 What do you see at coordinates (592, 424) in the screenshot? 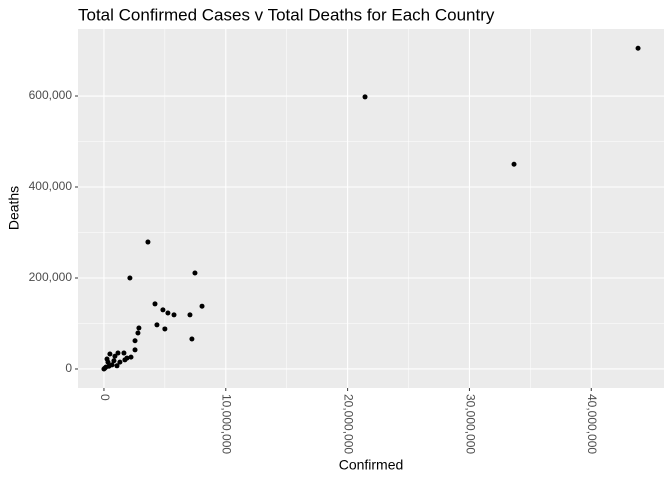
I see `x-tick-label: 40,000,000` at bounding box center [592, 424].